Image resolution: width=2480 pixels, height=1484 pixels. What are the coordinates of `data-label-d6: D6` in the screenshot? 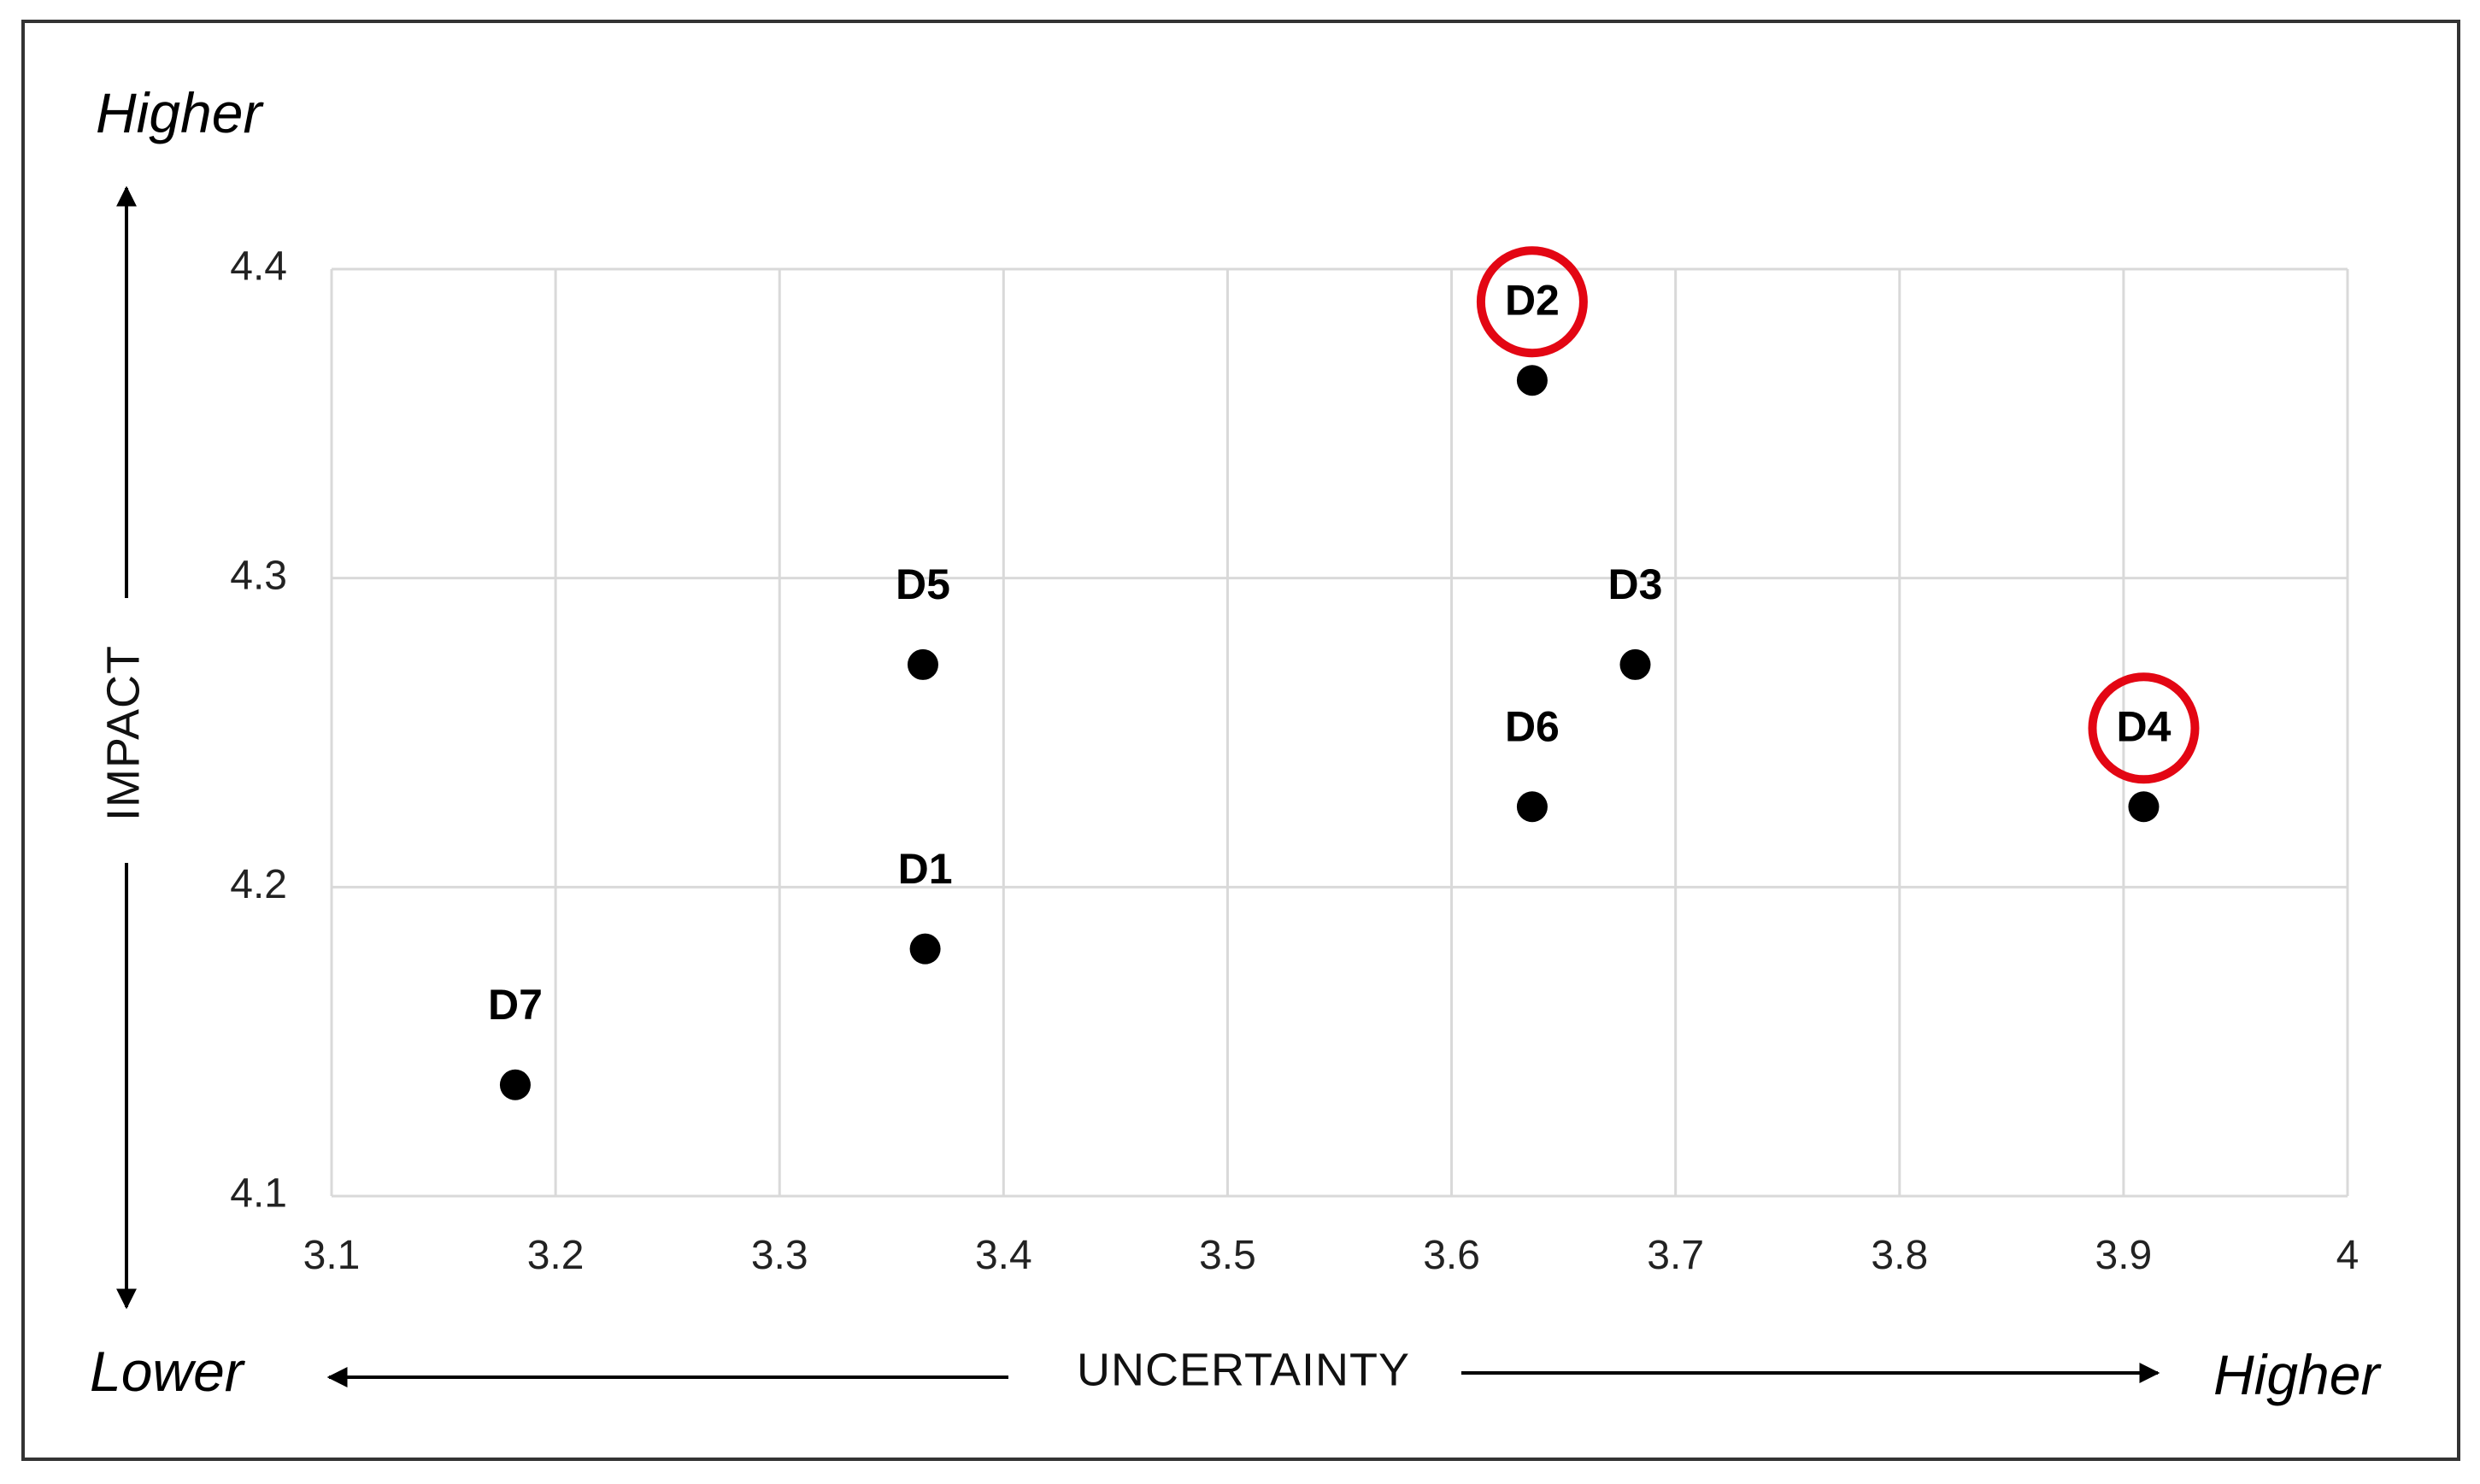 It's located at (1532, 727).